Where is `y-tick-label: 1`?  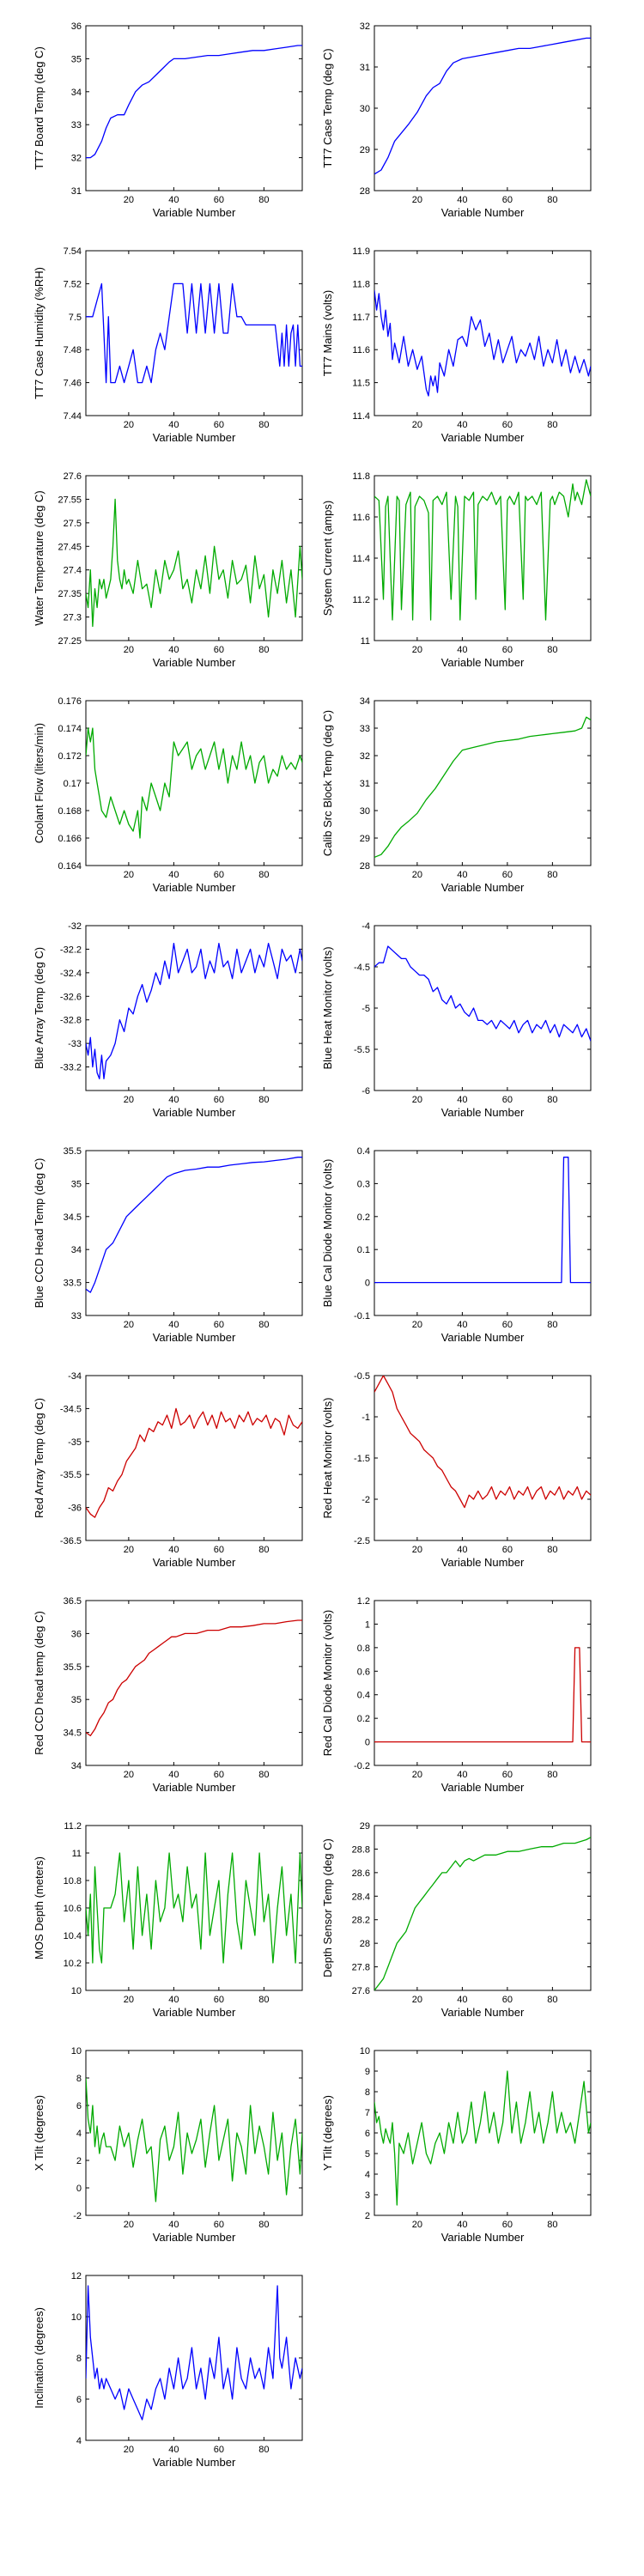 y-tick-label: 1 is located at coordinates (367, 1624).